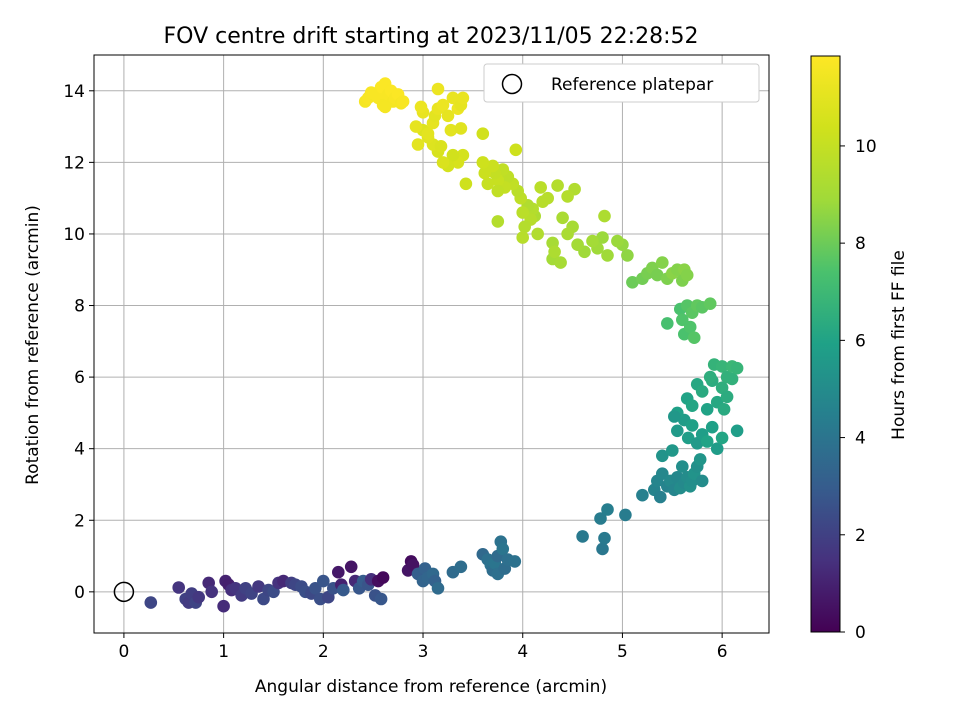  I want to click on x-tick-label: 5, so click(622, 652).